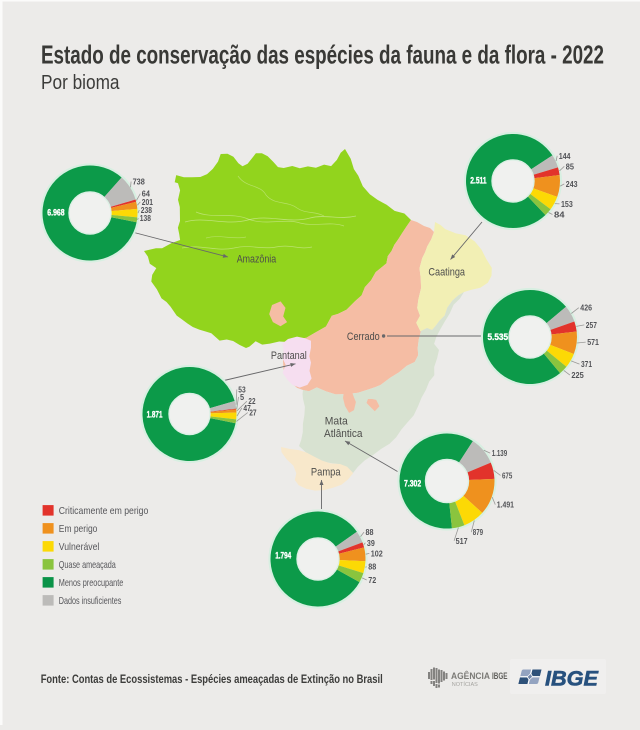 This screenshot has width=640, height=730. I want to click on svg-text: Menos preocupante, so click(91, 583).